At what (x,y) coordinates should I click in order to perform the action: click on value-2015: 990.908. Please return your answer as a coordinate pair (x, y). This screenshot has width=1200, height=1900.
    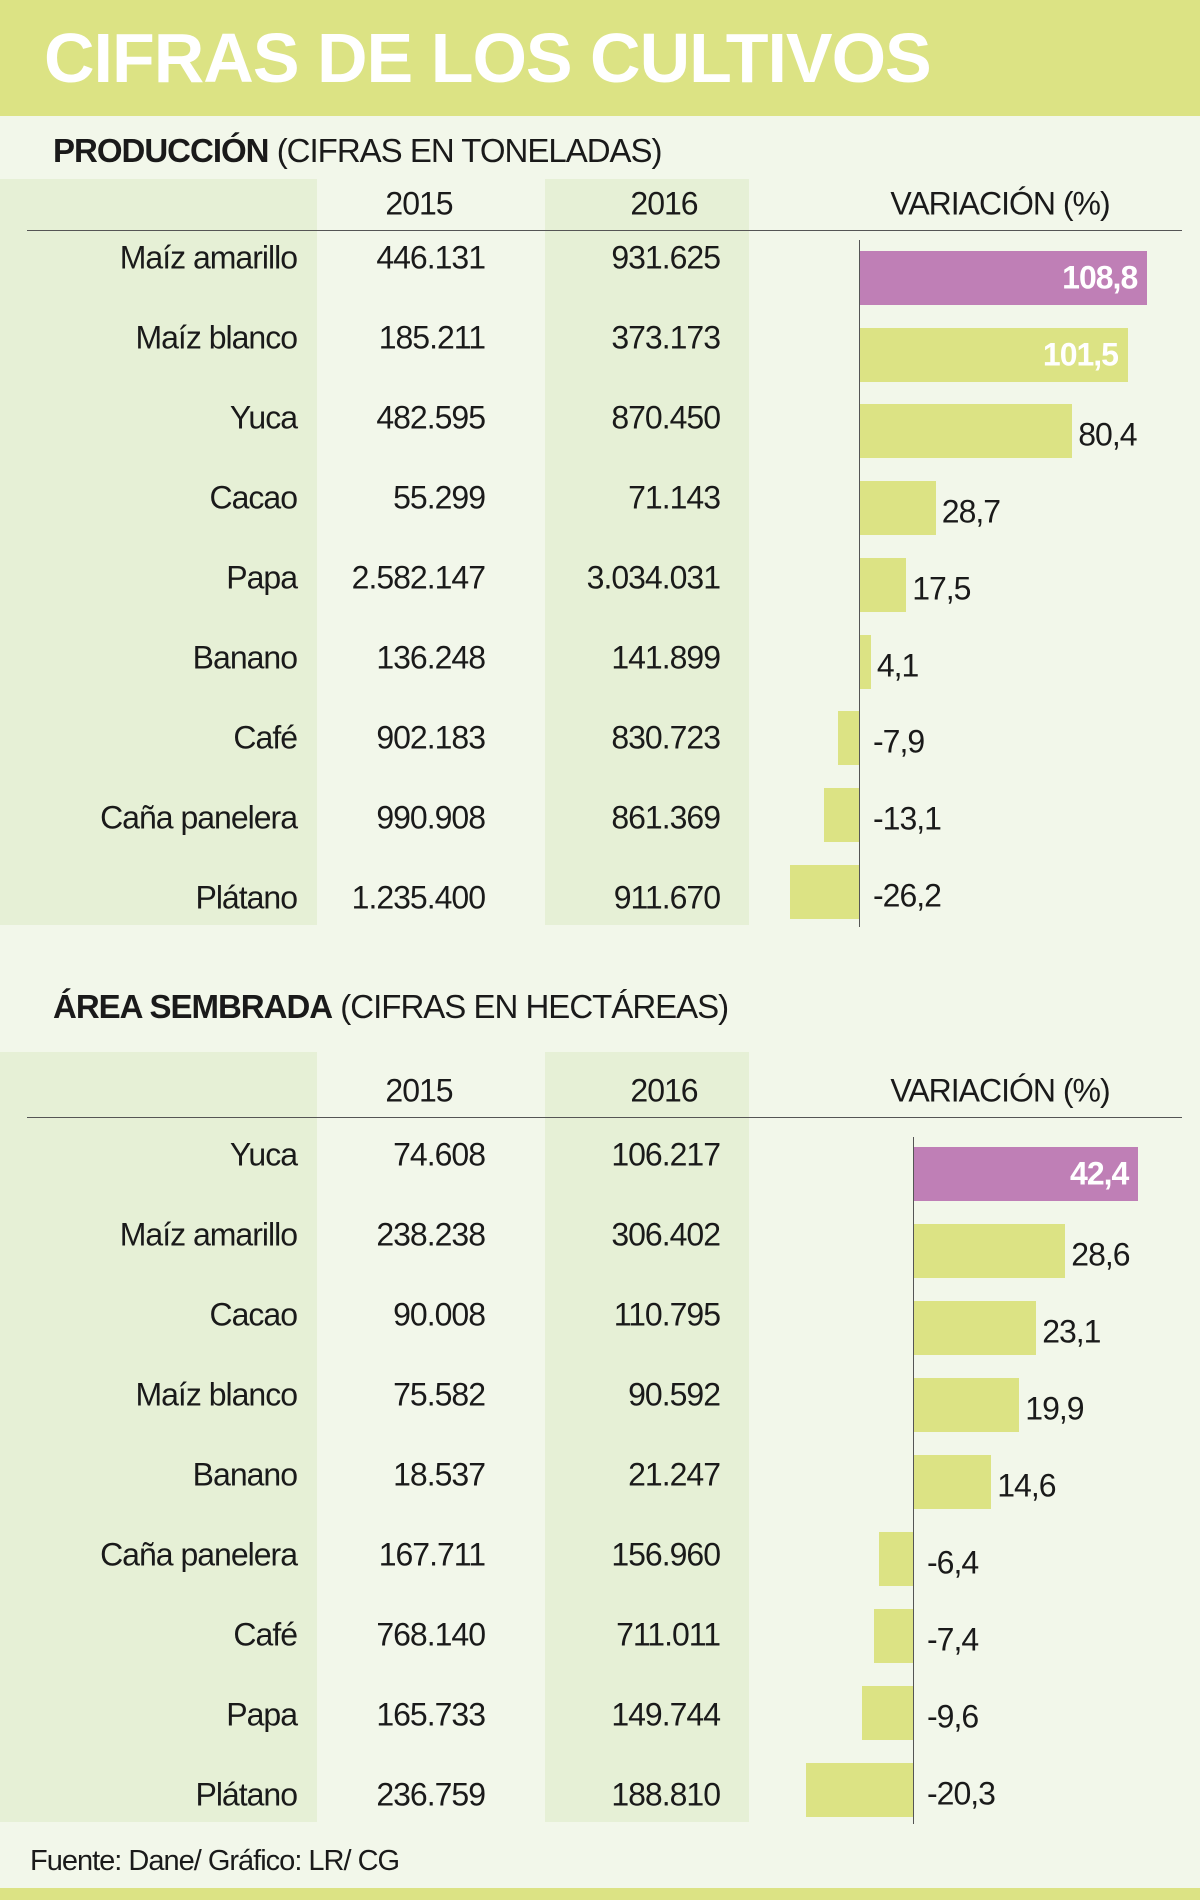
    Looking at the image, I should click on (431, 817).